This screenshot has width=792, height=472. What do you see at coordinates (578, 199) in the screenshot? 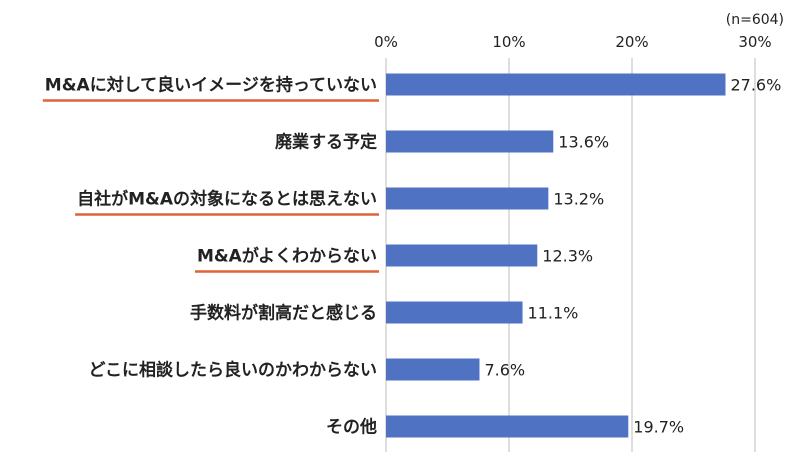
I see `value-label: 13.2%` at bounding box center [578, 199].